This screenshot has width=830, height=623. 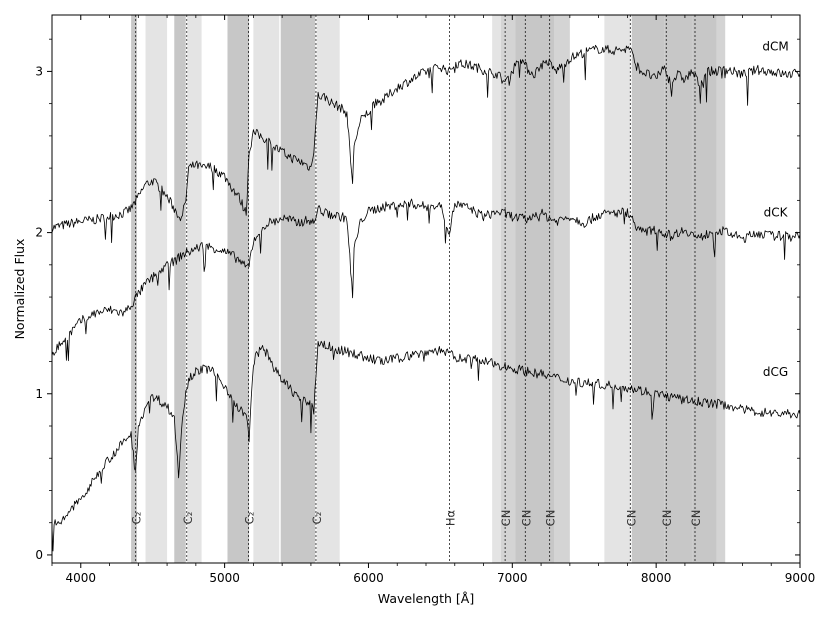 I want to click on x-axis-title: Wavelength [Å], so click(x=426, y=598).